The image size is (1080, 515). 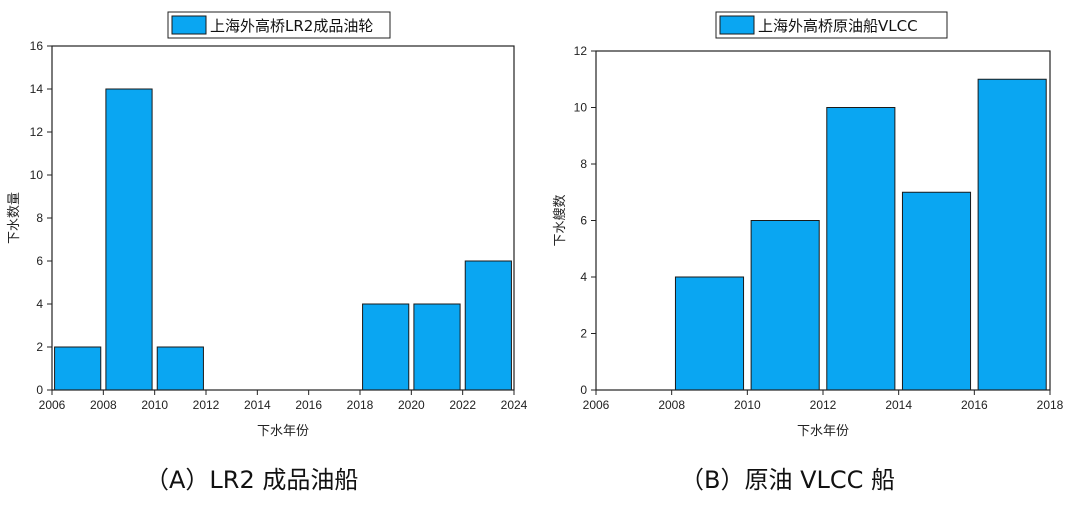 What do you see at coordinates (37, 46) in the screenshot?
I see `y-tick-label-16: 16` at bounding box center [37, 46].